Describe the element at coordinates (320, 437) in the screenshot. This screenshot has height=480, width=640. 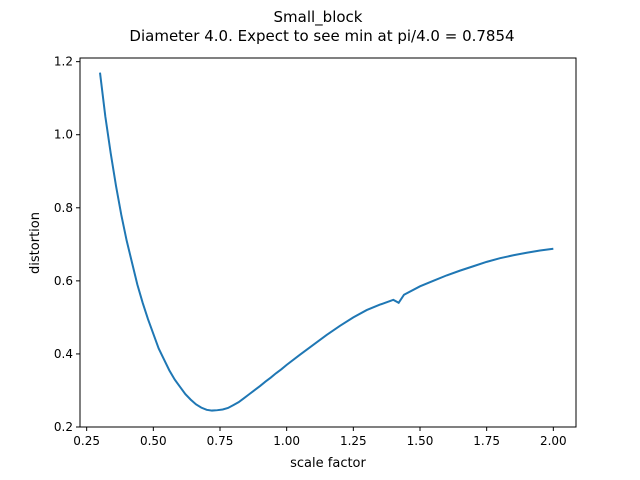
I see `x-axis: 0.25 0.50 0.75 1.00 1.25 1.50 1.75 2.00` at that location.